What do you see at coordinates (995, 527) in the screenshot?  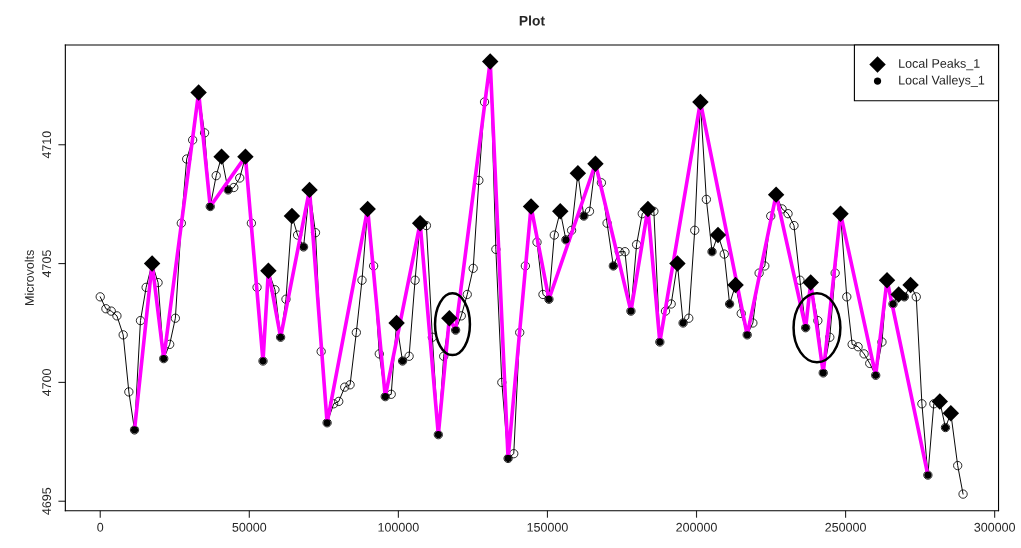 I see `x-tick-label: 300000` at bounding box center [995, 527].